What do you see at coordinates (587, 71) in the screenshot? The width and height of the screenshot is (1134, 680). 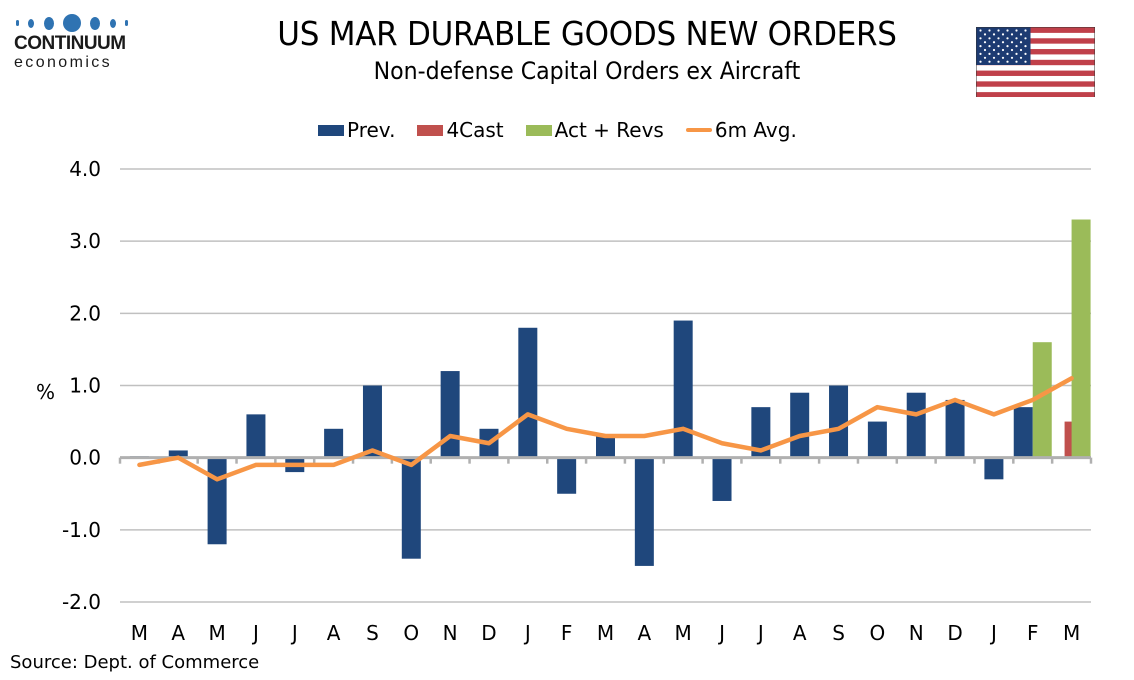 I see `chart-subtitle: Non-defense Capital Orders ex Aircraft` at bounding box center [587, 71].